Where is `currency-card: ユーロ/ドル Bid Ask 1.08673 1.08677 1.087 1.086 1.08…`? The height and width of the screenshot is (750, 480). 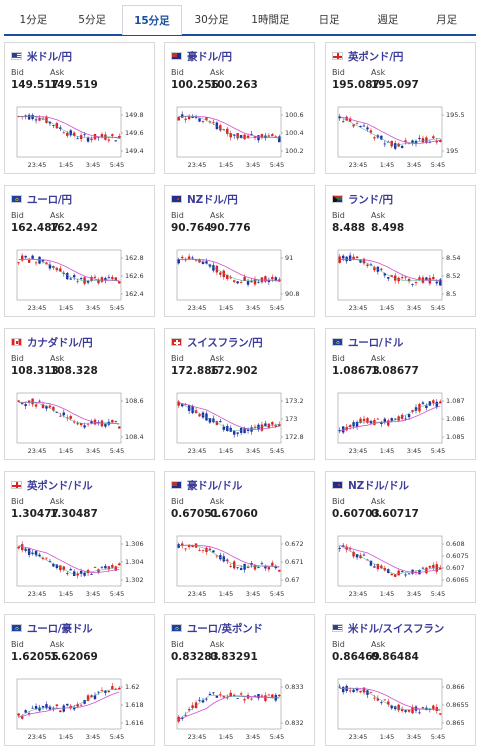
currency-card: ユーロ/ドル Bid Ask 1.08673 1.08677 1.087 1.086 1.08… is located at coordinates (400, 394).